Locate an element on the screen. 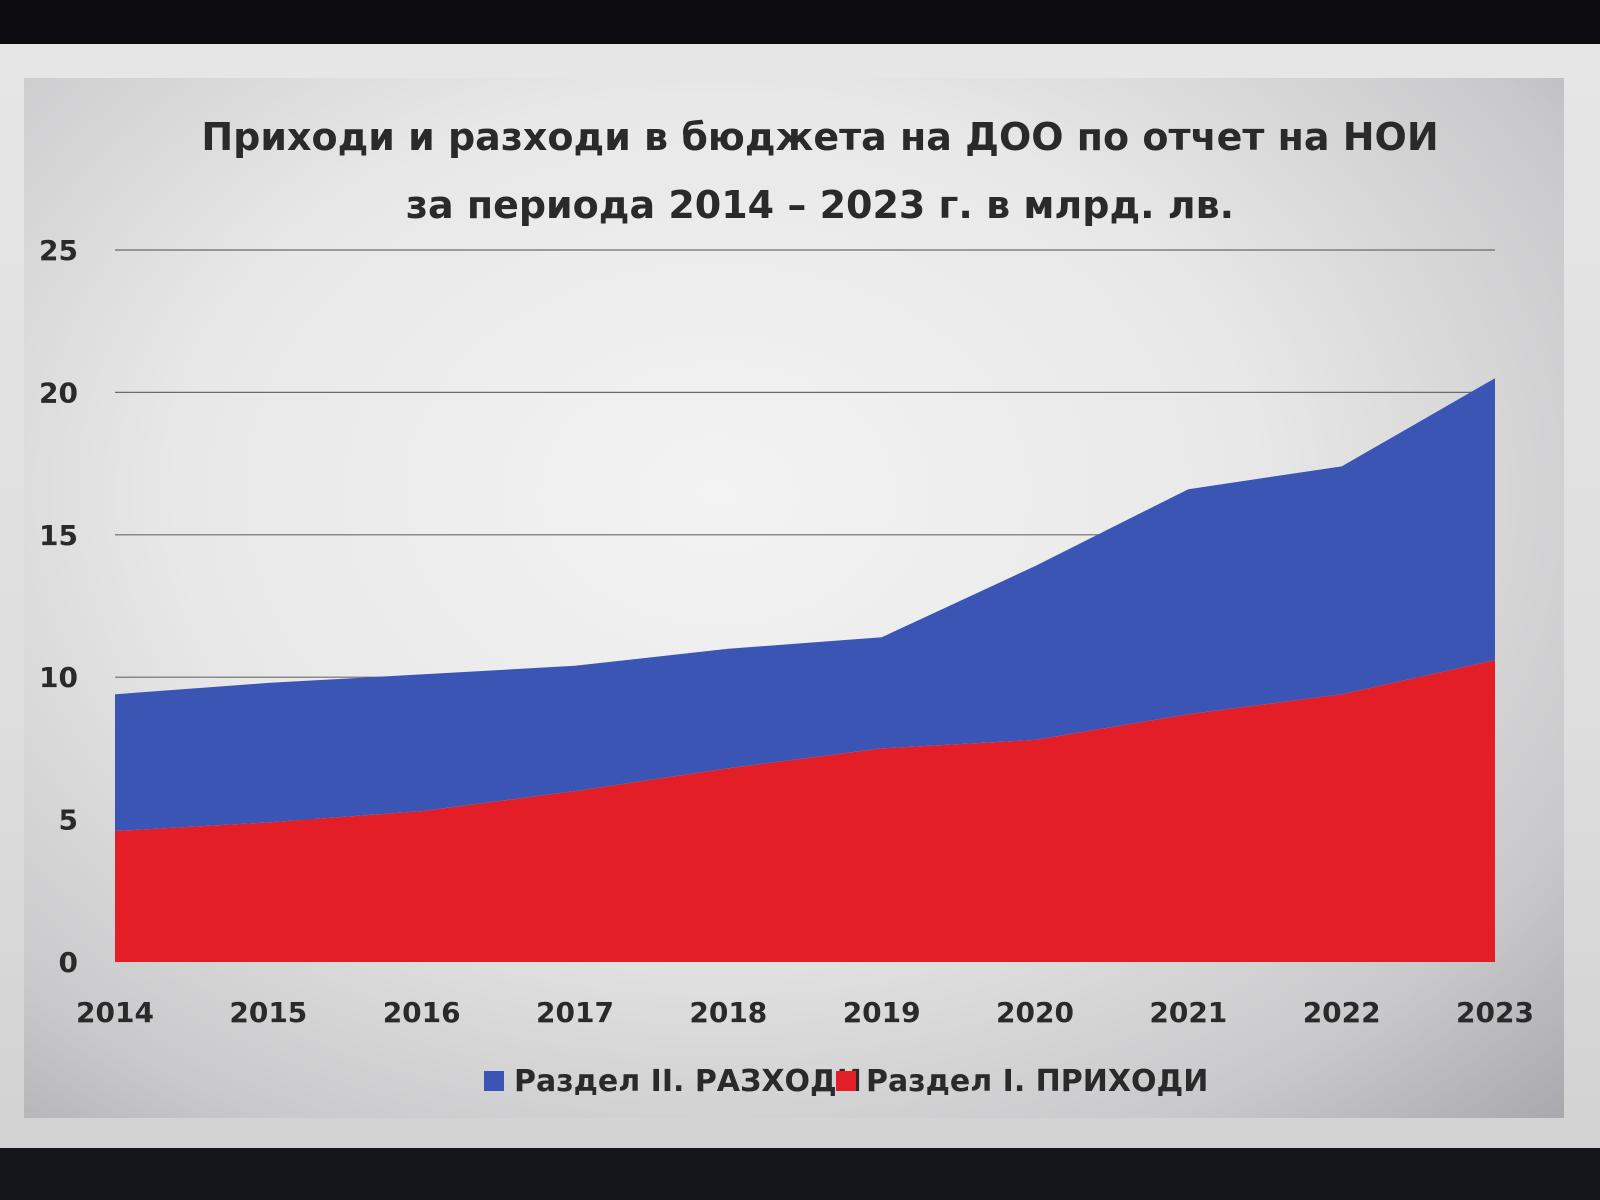 The width and height of the screenshot is (1600, 1200). legend-label-income: Раздел I. ПРИХОДИ is located at coordinates (1037, 1081).